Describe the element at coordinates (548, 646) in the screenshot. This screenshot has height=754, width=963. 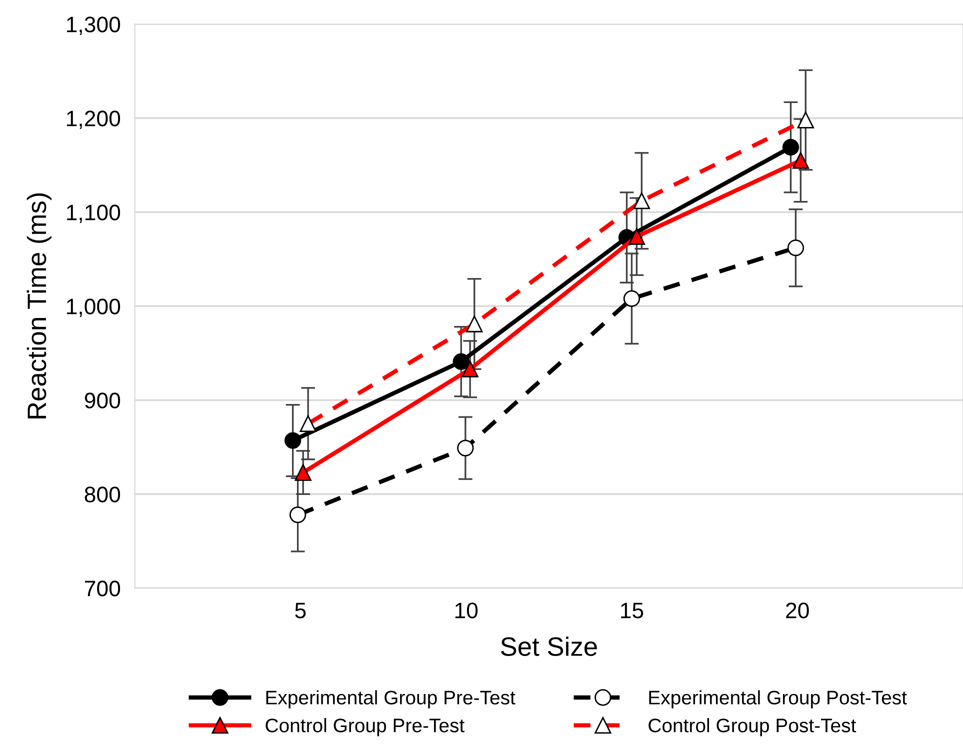
I see `x-axis-title: Set Size` at that location.